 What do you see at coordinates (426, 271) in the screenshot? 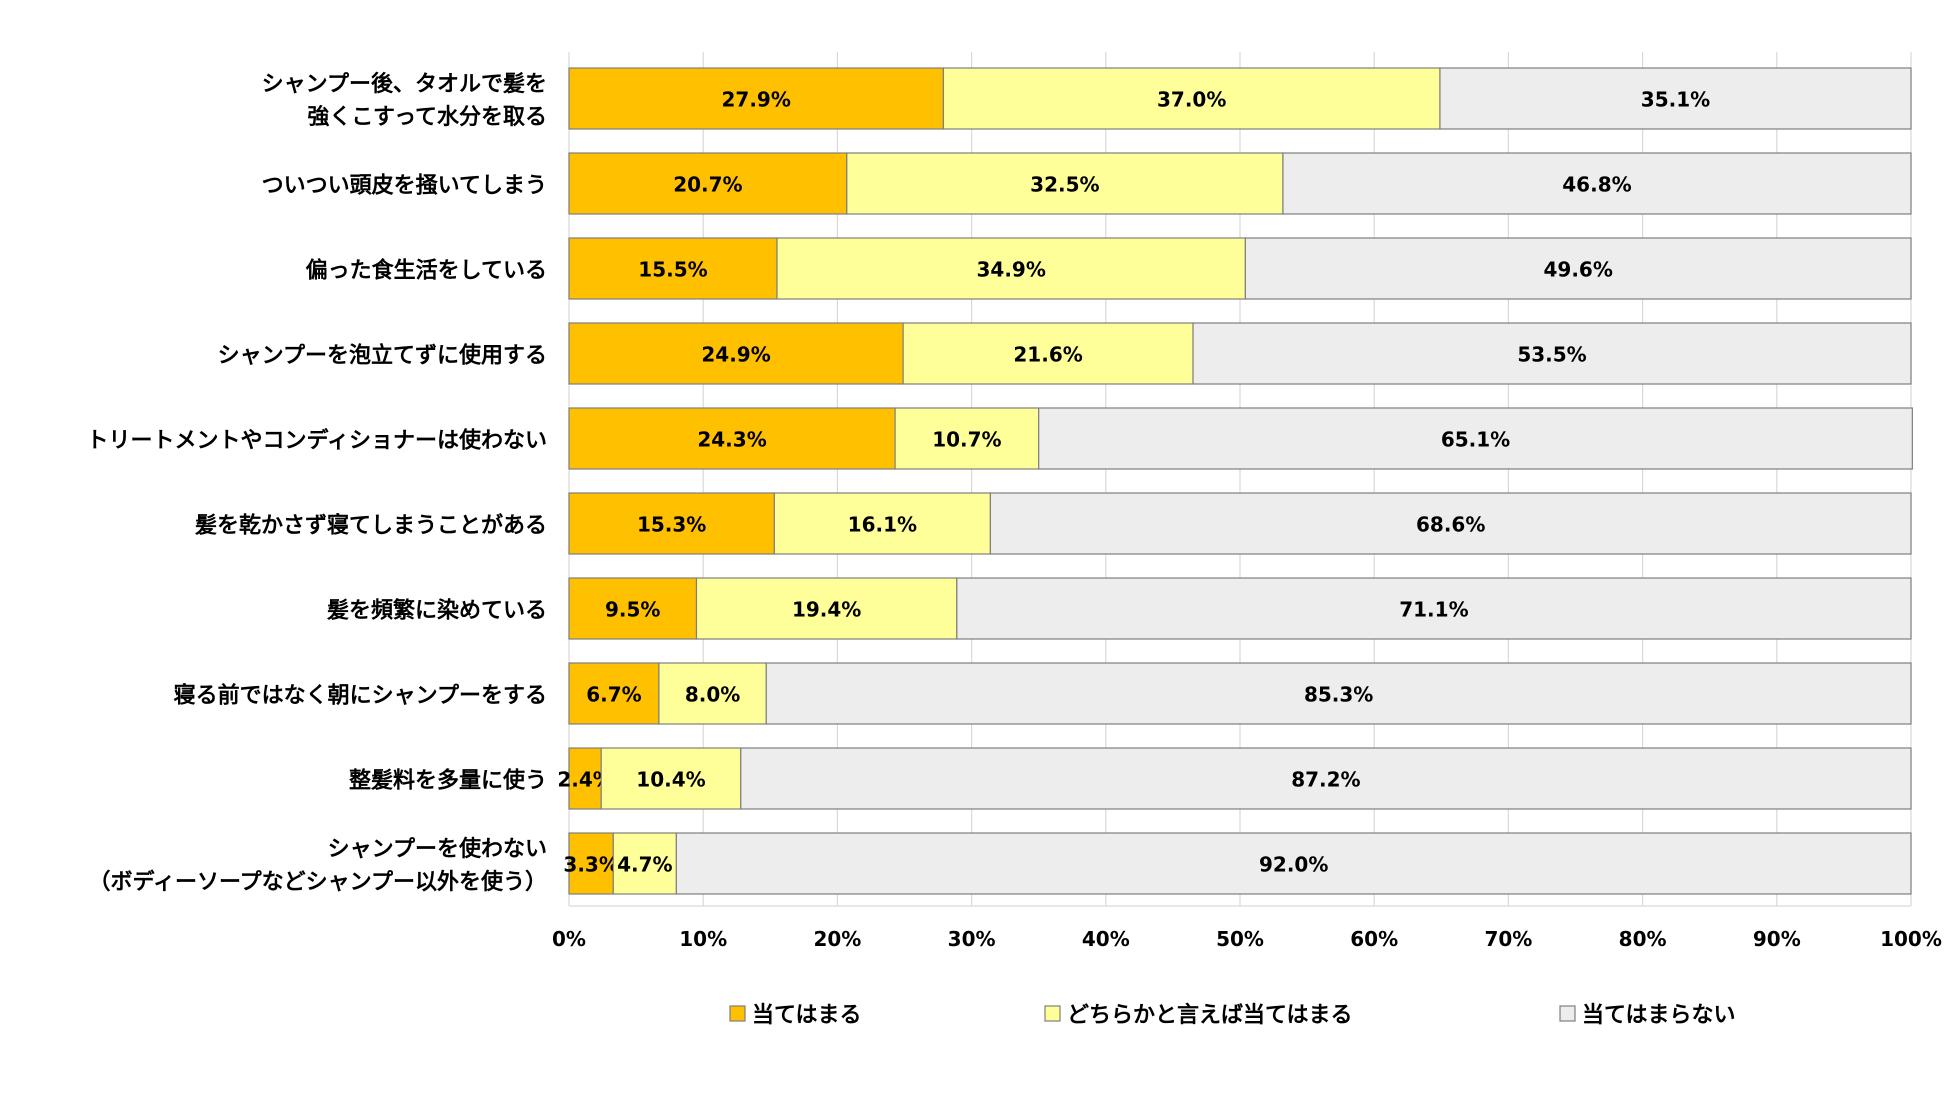
I see `category-label: 偏った食生活をしている` at bounding box center [426, 271].